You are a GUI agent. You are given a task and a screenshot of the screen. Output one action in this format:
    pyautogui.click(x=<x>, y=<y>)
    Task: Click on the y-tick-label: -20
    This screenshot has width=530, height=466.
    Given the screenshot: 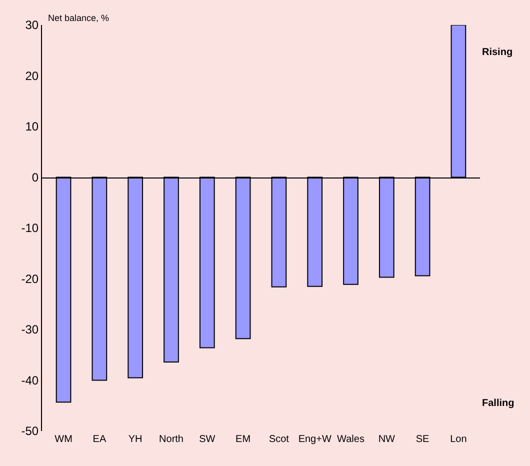 What is the action you would take?
    pyautogui.click(x=30, y=279)
    